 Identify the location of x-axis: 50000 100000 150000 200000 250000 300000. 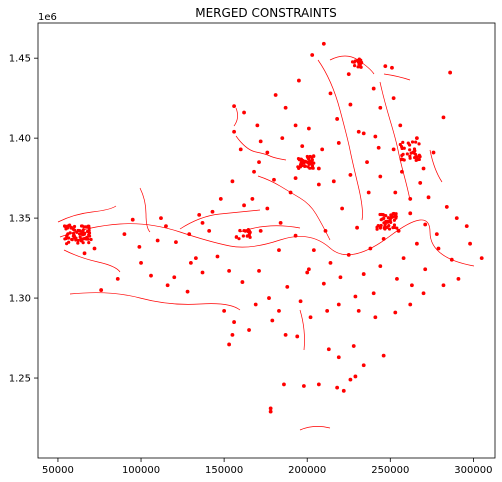
(267, 467).